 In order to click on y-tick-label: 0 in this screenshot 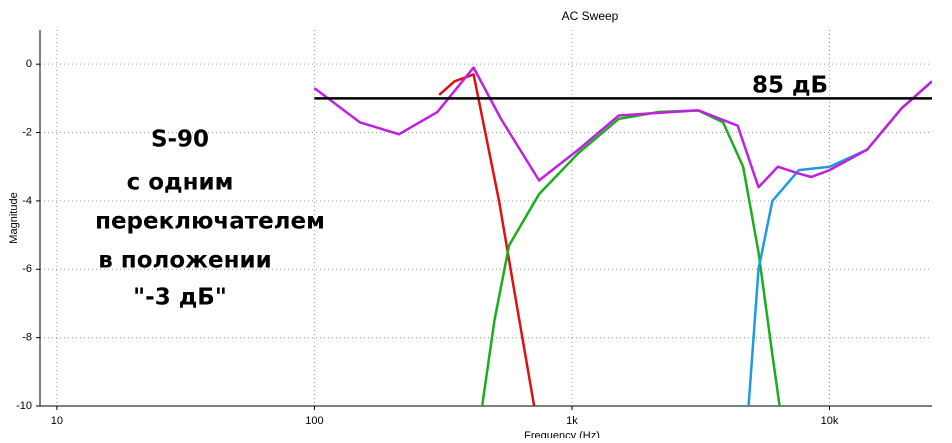, I will do `click(29, 64)`.